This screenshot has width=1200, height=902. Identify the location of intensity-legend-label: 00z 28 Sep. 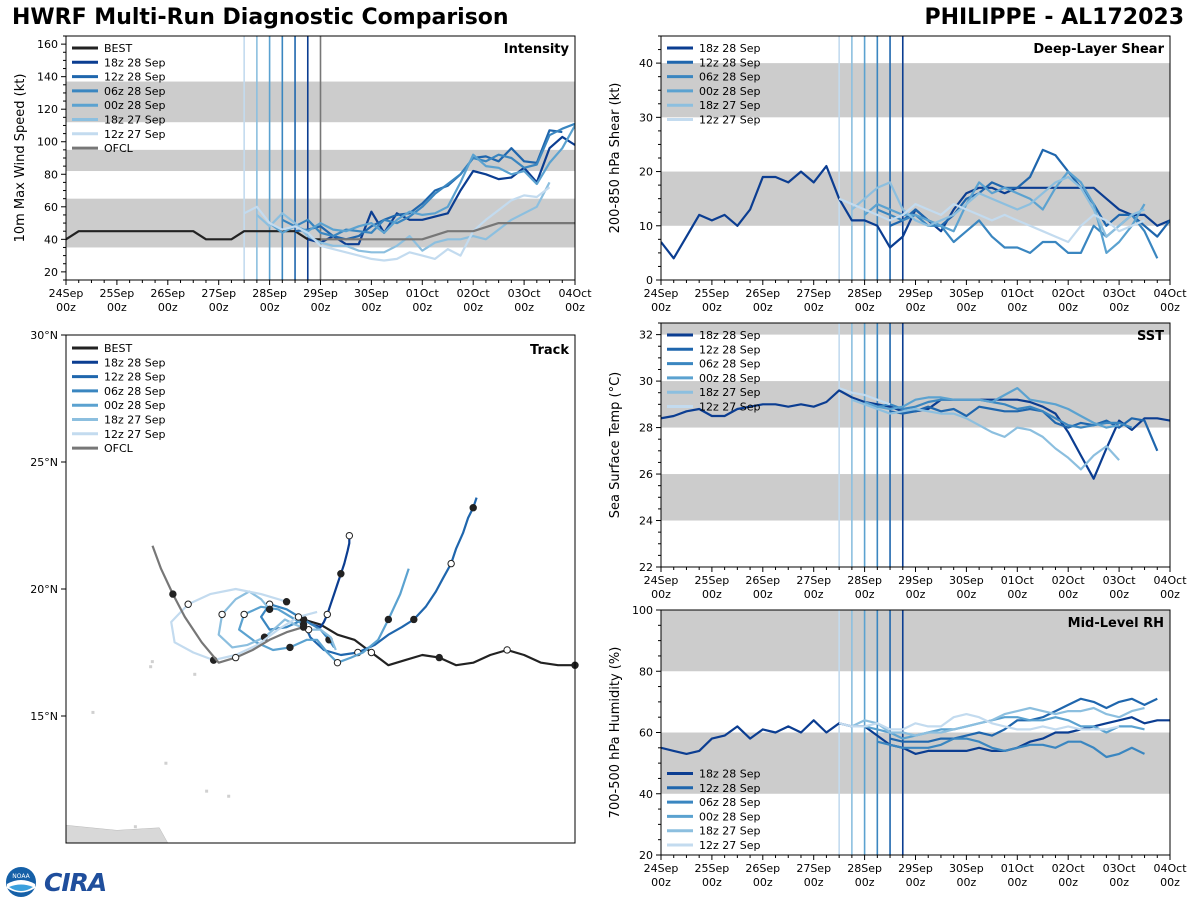
(135, 105).